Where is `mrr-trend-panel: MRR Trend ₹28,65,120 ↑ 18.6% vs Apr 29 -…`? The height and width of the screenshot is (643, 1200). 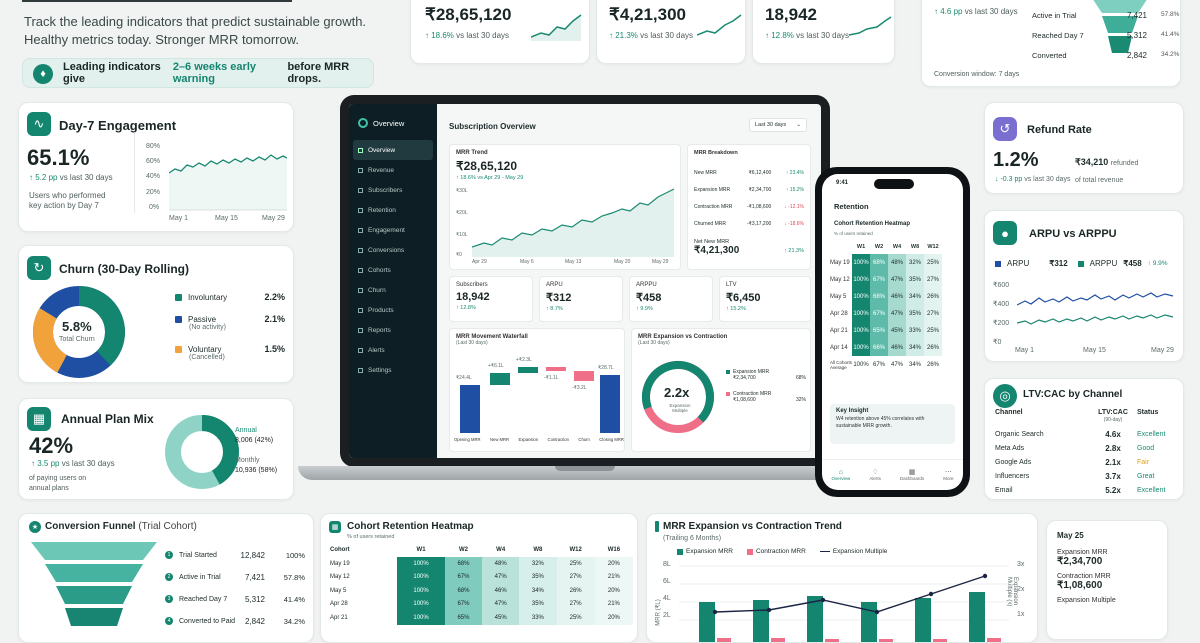 mrr-trend-panel: MRR Trend ₹28,65,120 ↑ 18.6% vs Apr 29 -… is located at coordinates (565, 207).